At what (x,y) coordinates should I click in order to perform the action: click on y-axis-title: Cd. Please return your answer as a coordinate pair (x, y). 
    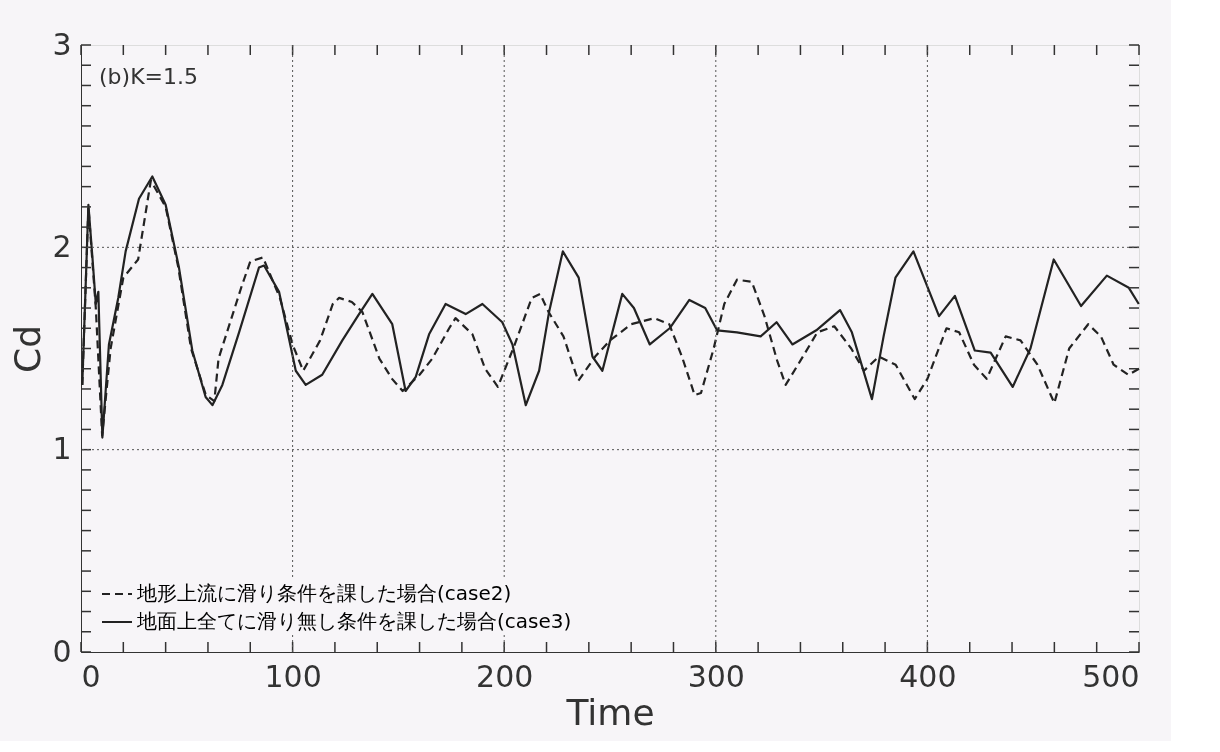
    Looking at the image, I should click on (28, 349).